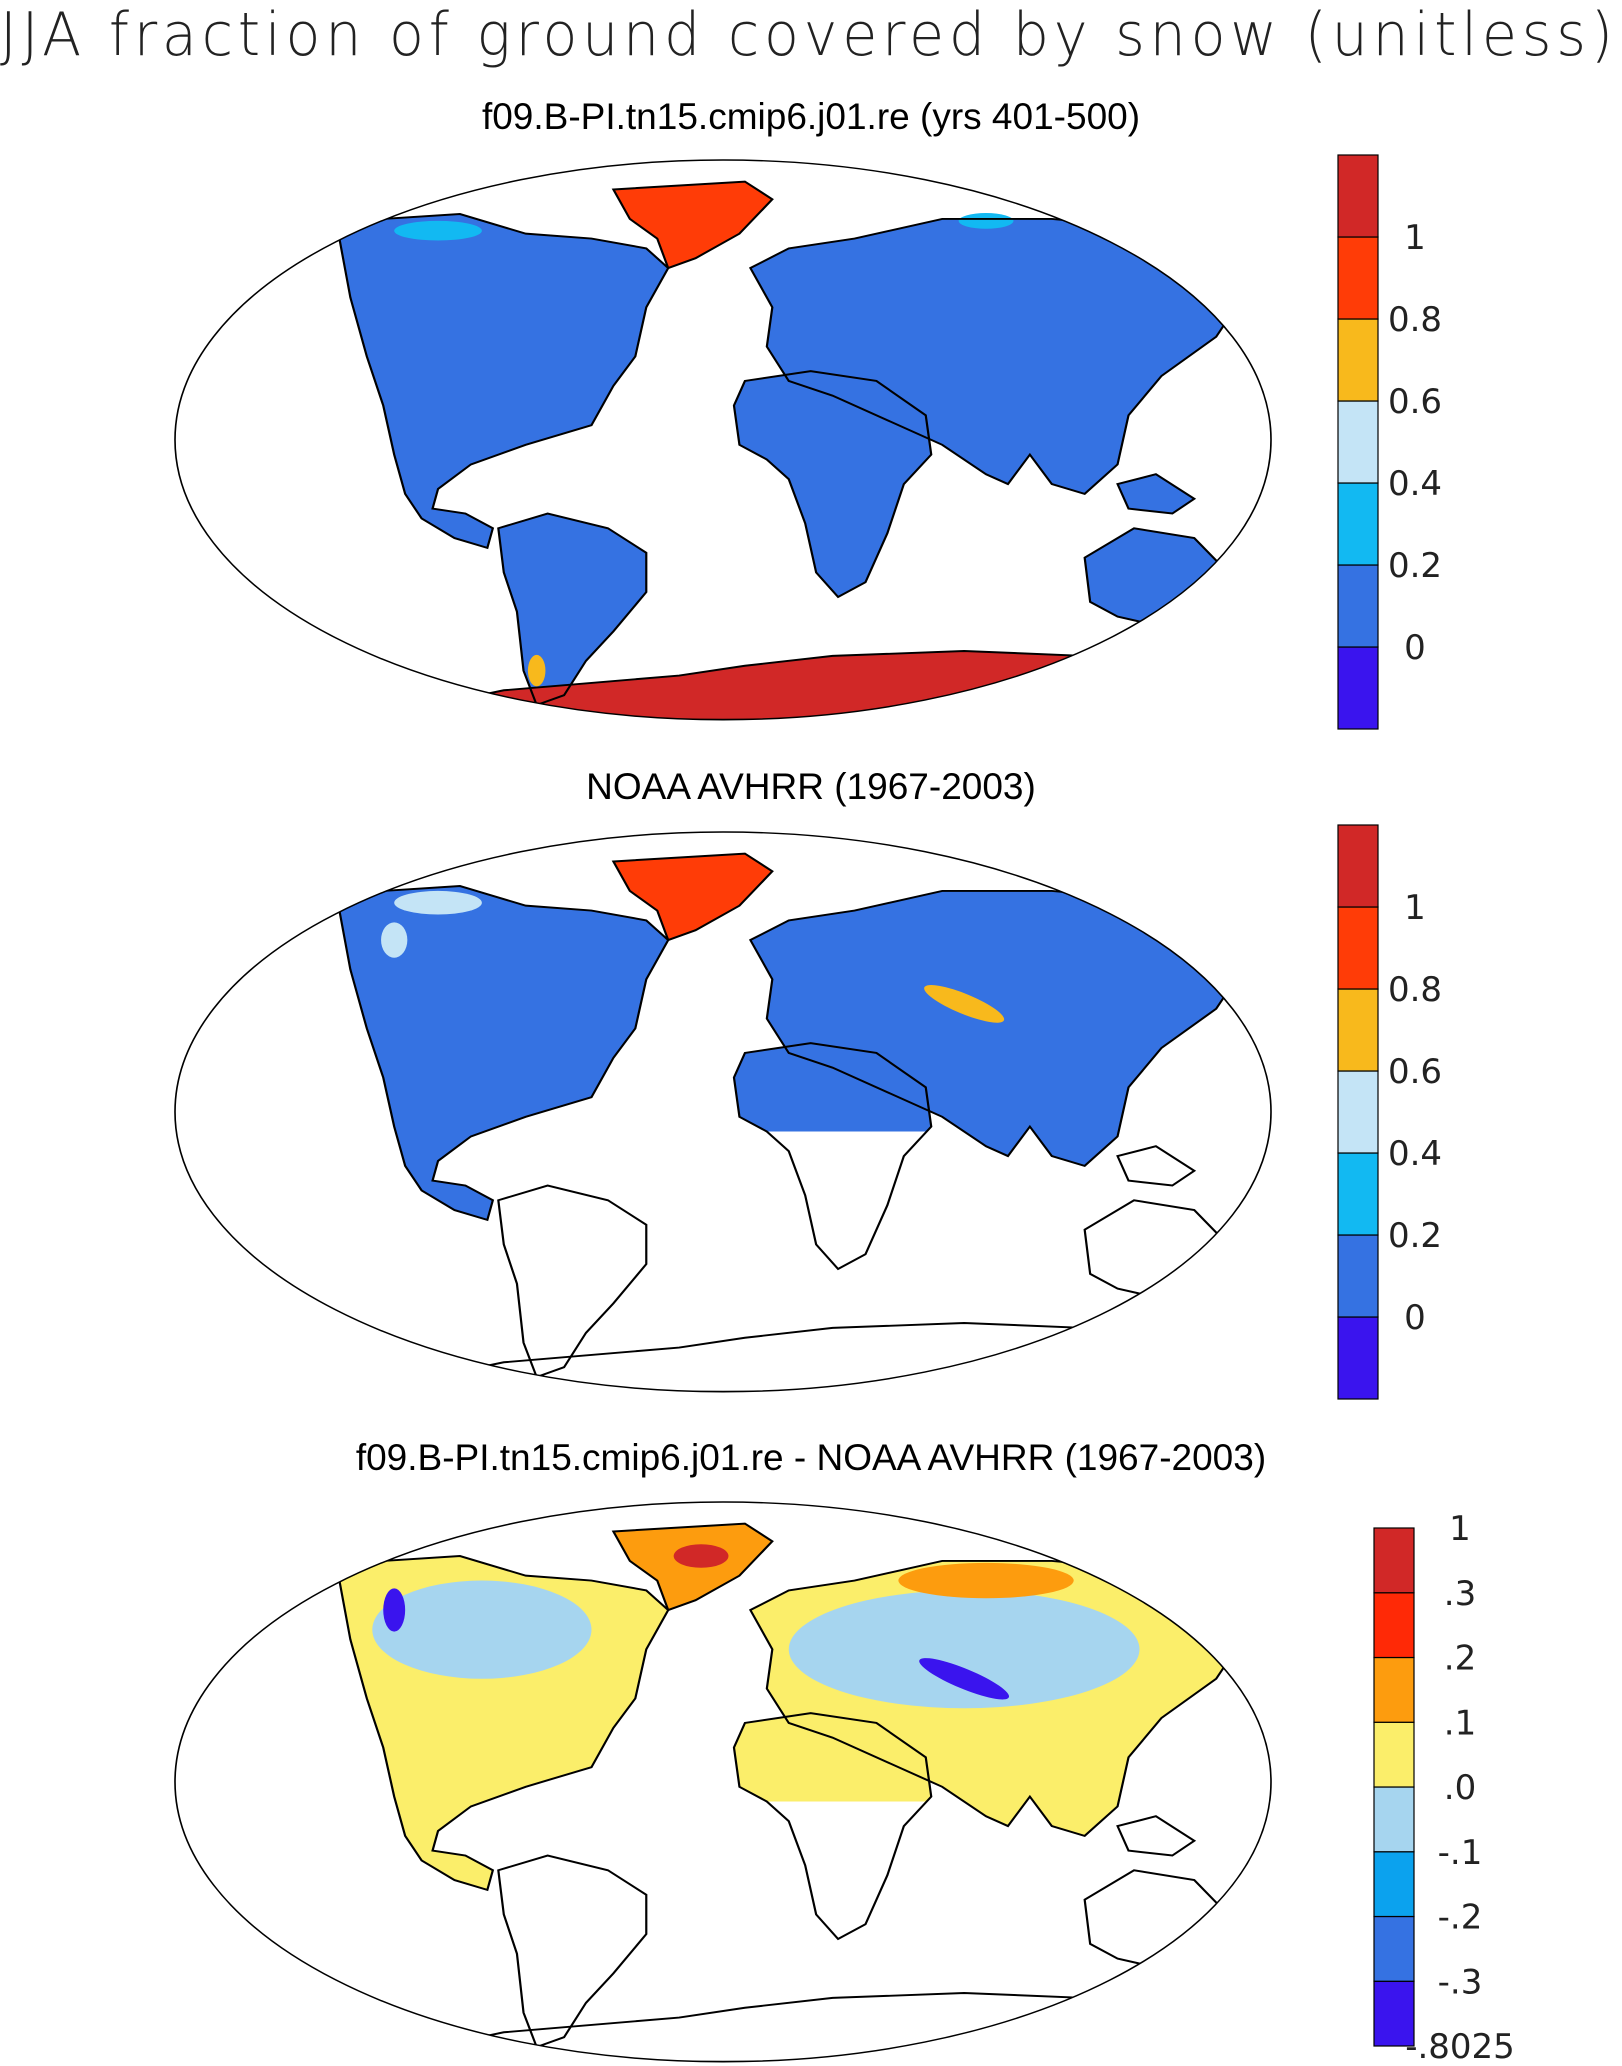 Image resolution: width=1622 pixels, height=2066 pixels. Describe the element at coordinates (1460, 1918) in the screenshot. I see `colorbar-tick-label: -.2` at that location.